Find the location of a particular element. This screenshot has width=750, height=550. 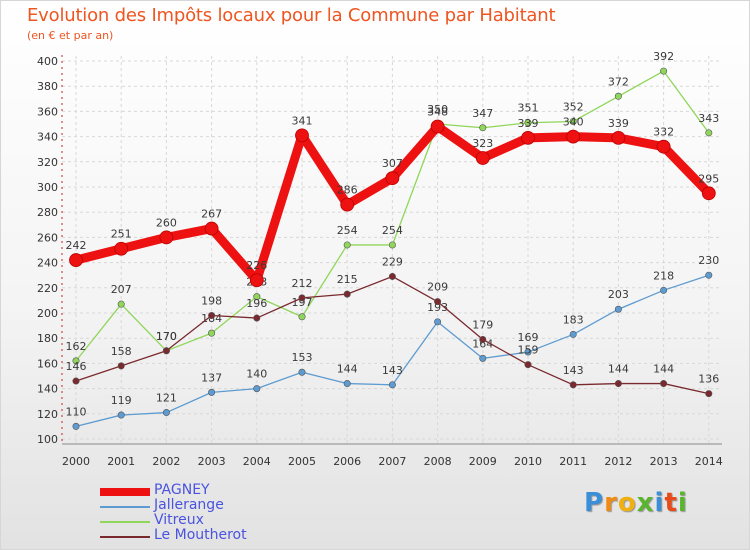

data-label: 332 is located at coordinates (663, 132).